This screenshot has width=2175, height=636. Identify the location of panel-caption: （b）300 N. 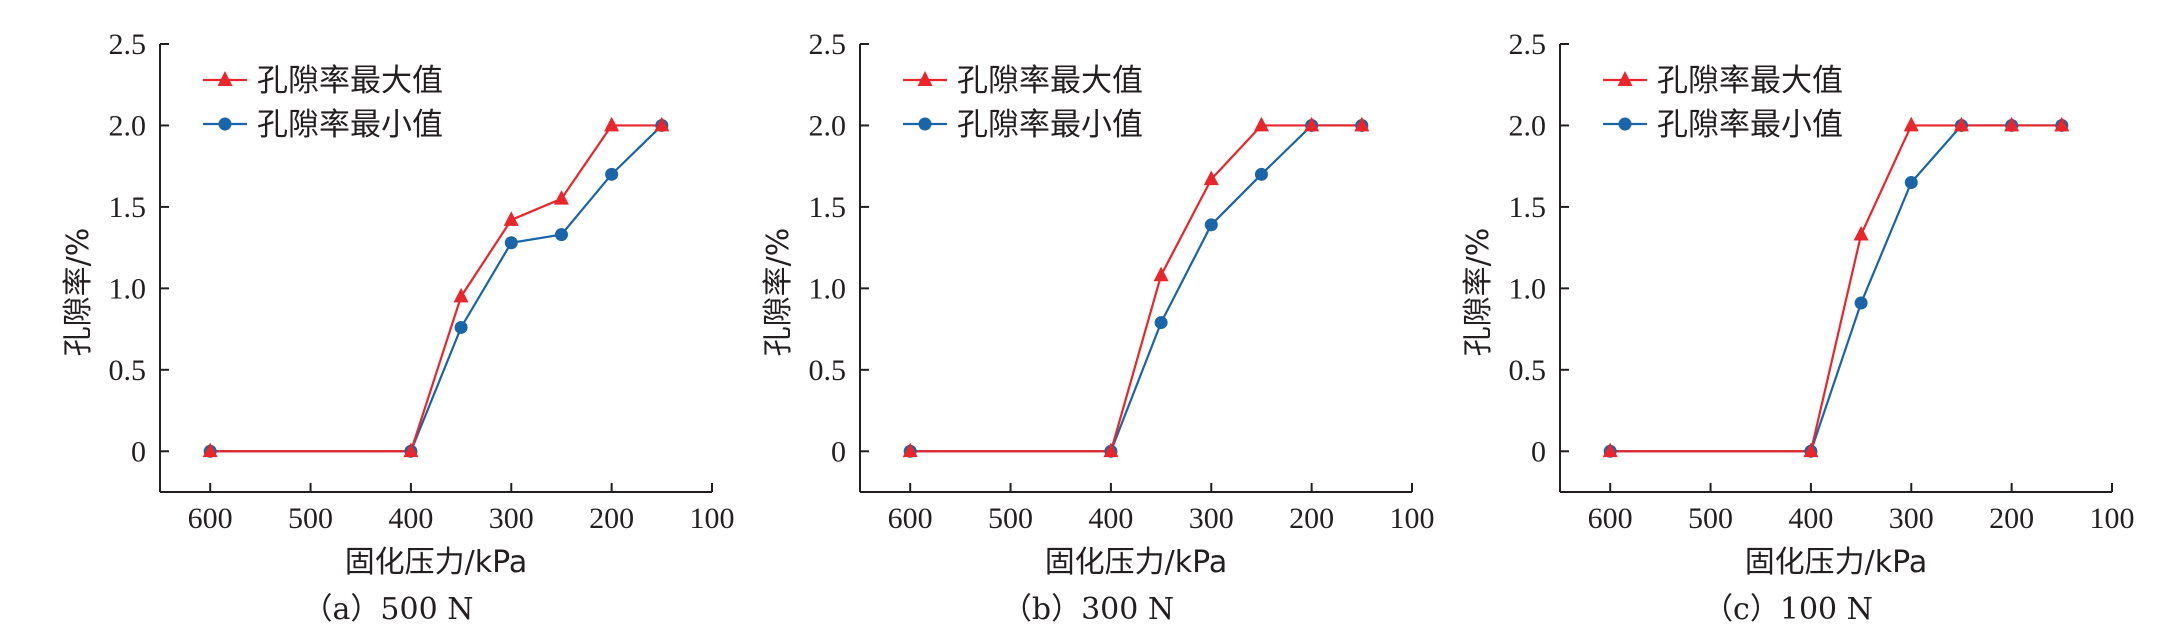
(1088, 609).